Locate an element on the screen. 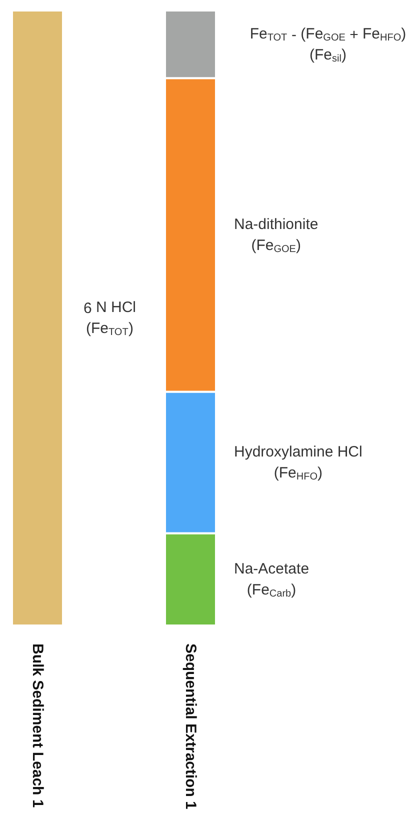 The image size is (417, 836). x-tick-label: Sequential Extraction 1 is located at coordinates (190, 727).